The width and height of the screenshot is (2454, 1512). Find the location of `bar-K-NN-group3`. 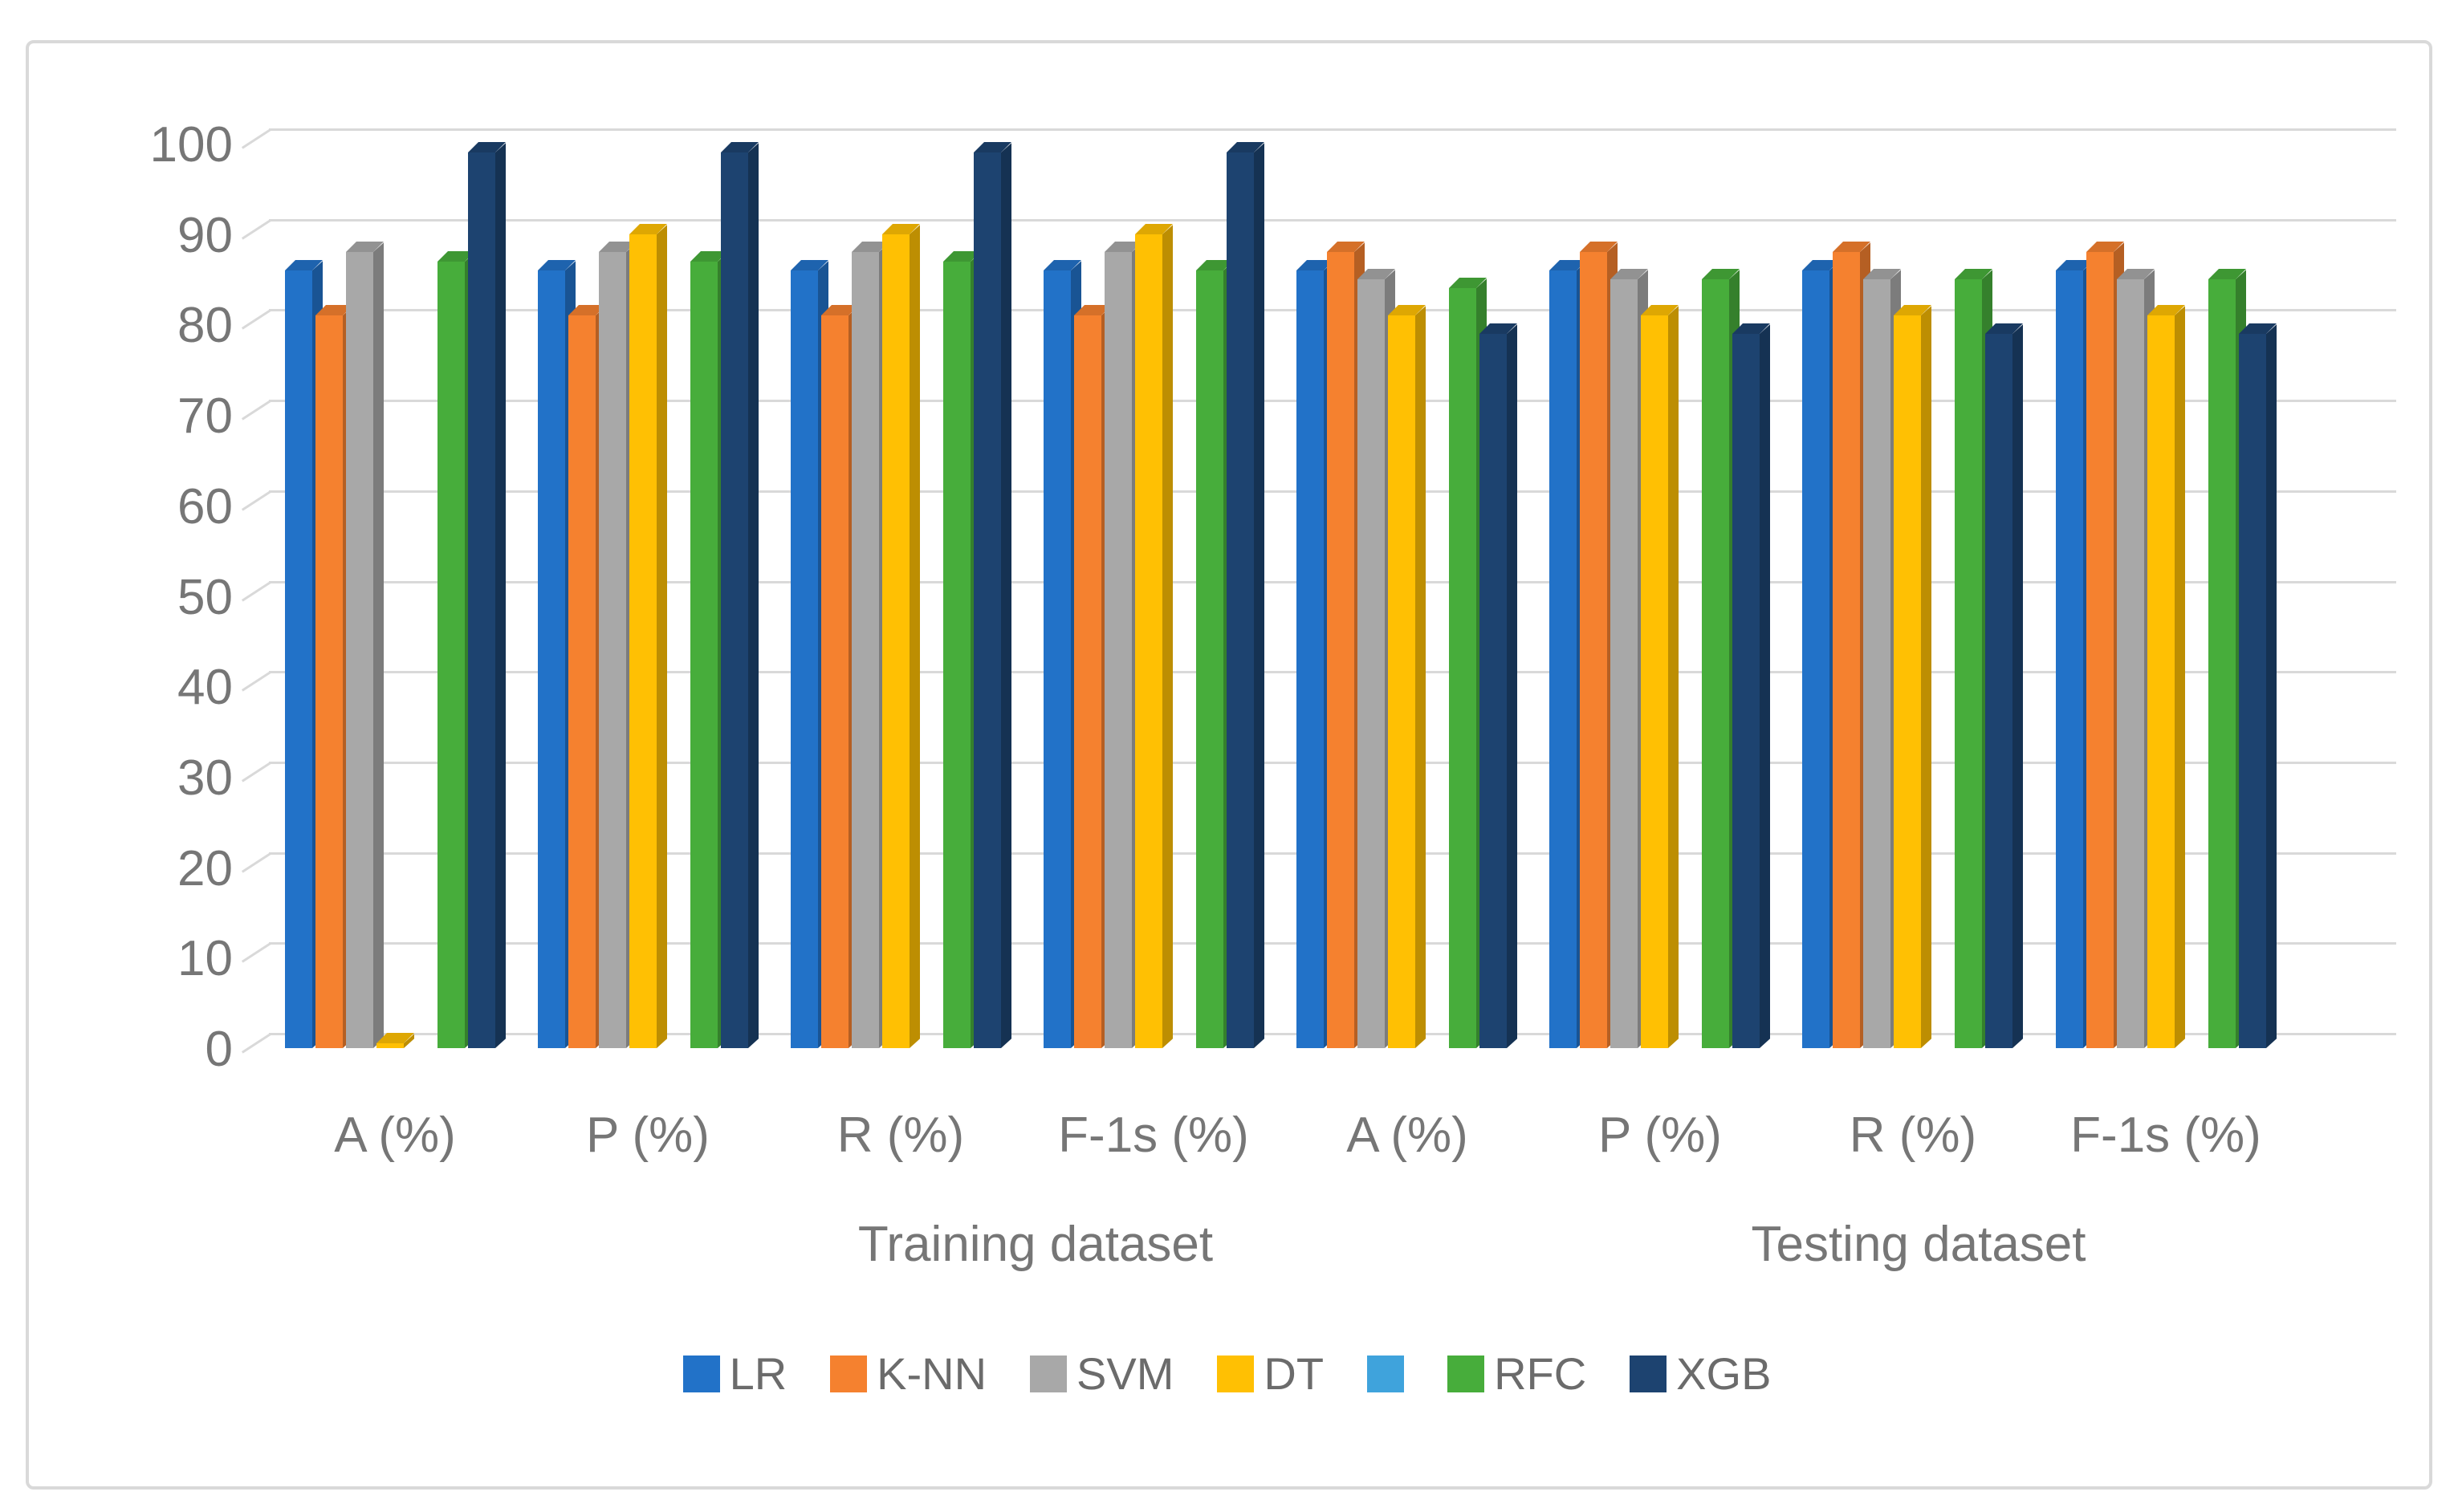

bar-K-NN-group3 is located at coordinates (1093, 676).